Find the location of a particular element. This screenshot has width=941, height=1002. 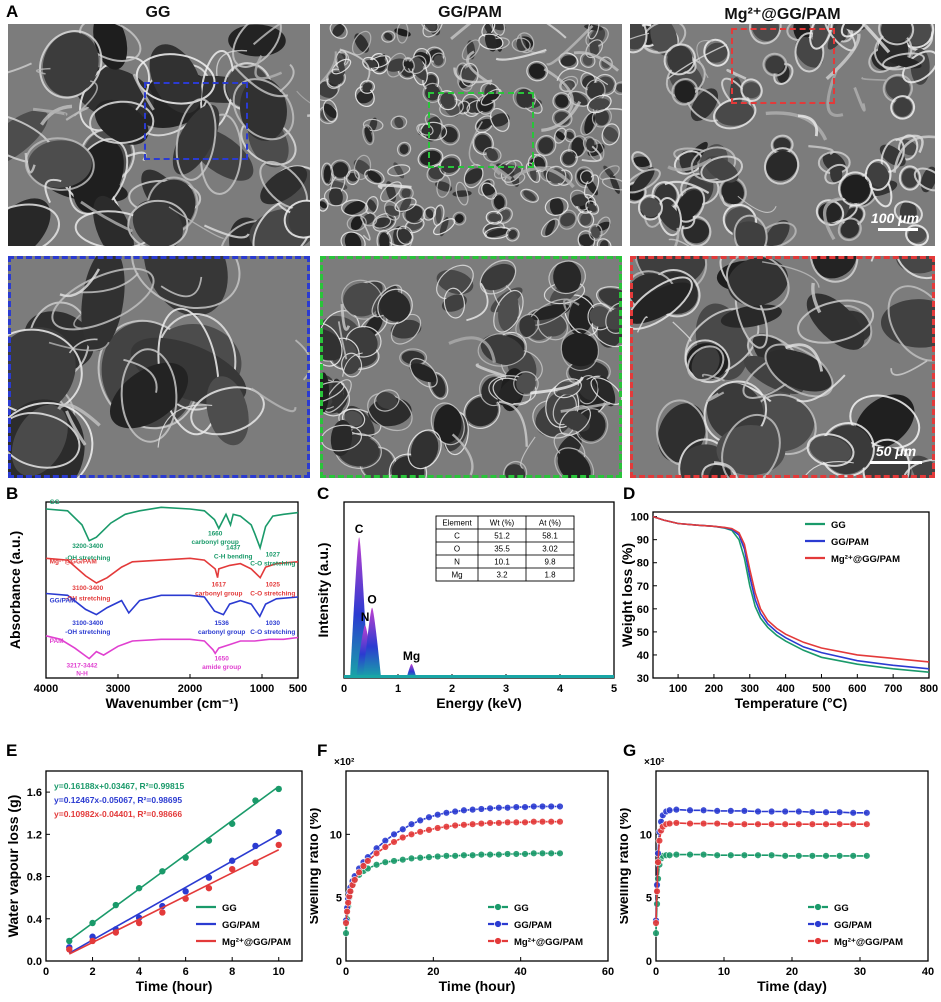

scale-bar-50um-text: 50 μm is located at coordinates (896, 451).